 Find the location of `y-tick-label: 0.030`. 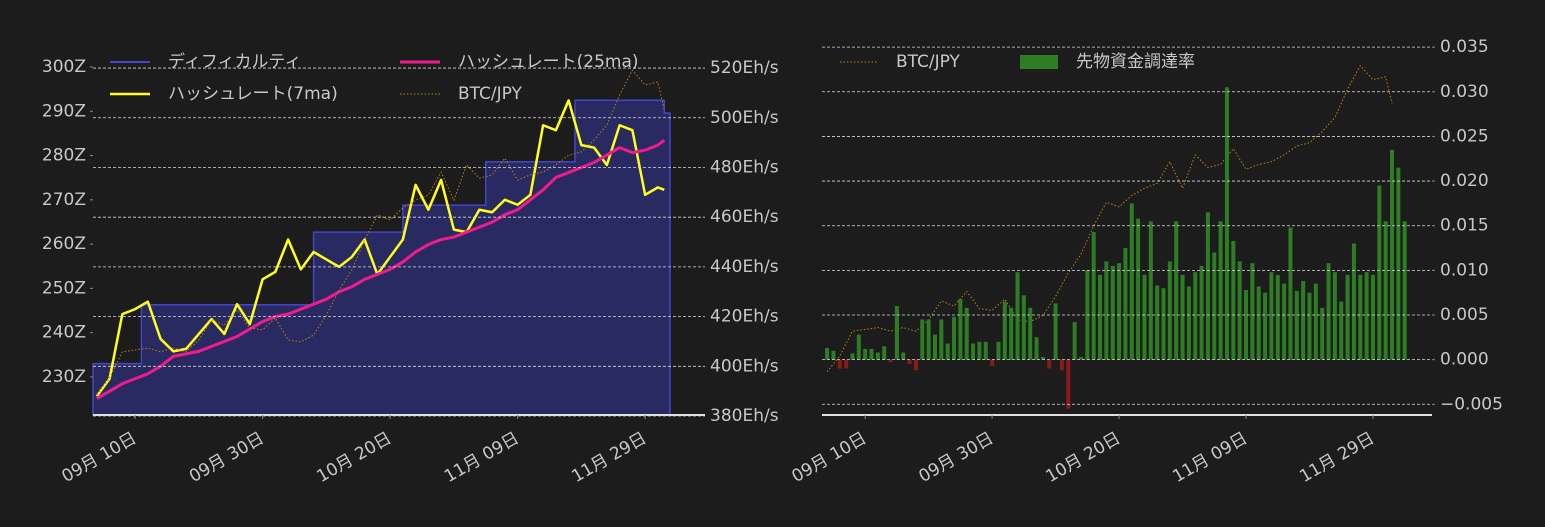

y-tick-label: 0.030 is located at coordinates (1464, 92).